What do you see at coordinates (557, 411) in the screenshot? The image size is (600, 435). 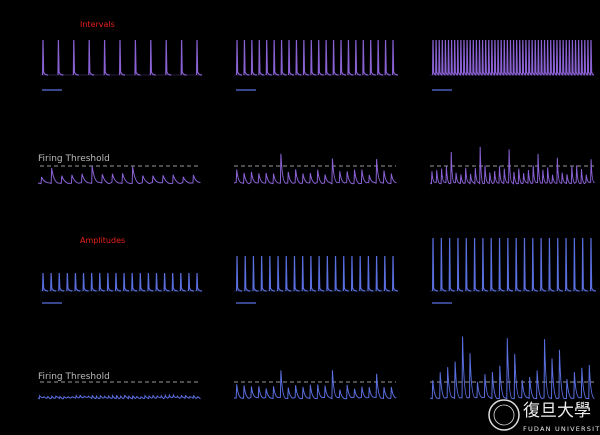 I see `logo-name-cn: 復旦大學` at bounding box center [557, 411].